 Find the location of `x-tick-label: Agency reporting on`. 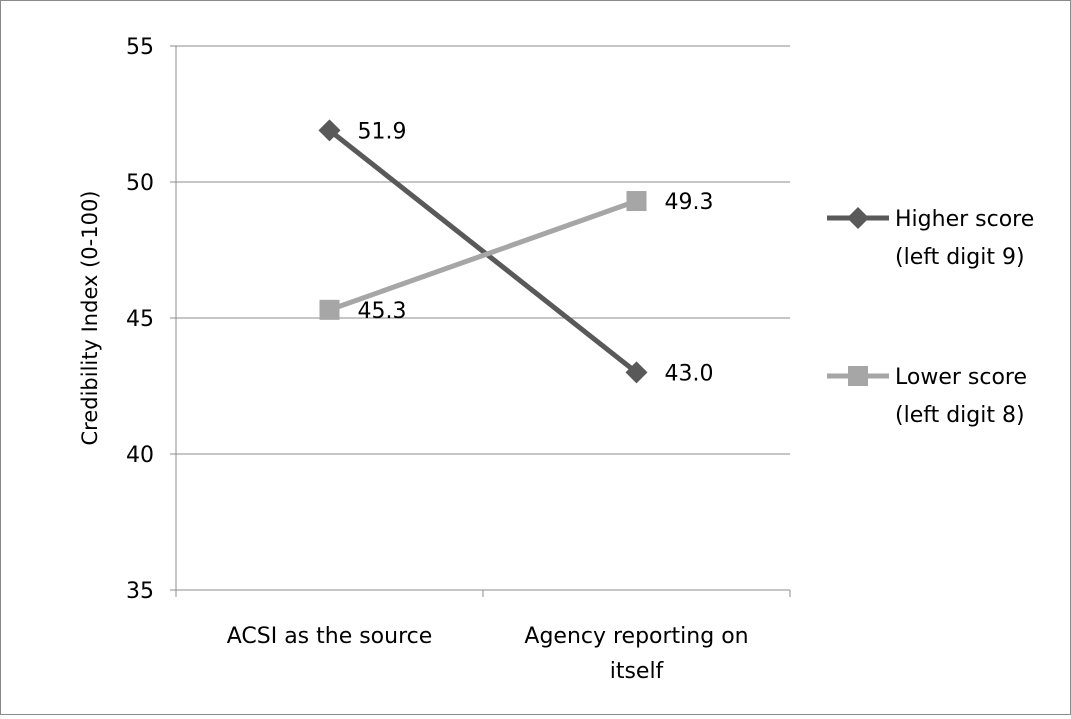

x-tick-label: Agency reporting on is located at coordinates (636, 636).